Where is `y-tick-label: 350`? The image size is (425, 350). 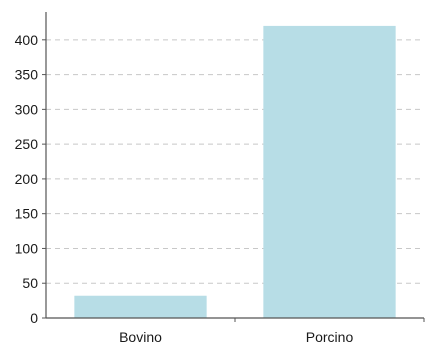 y-tick-label: 350 is located at coordinates (27, 75).